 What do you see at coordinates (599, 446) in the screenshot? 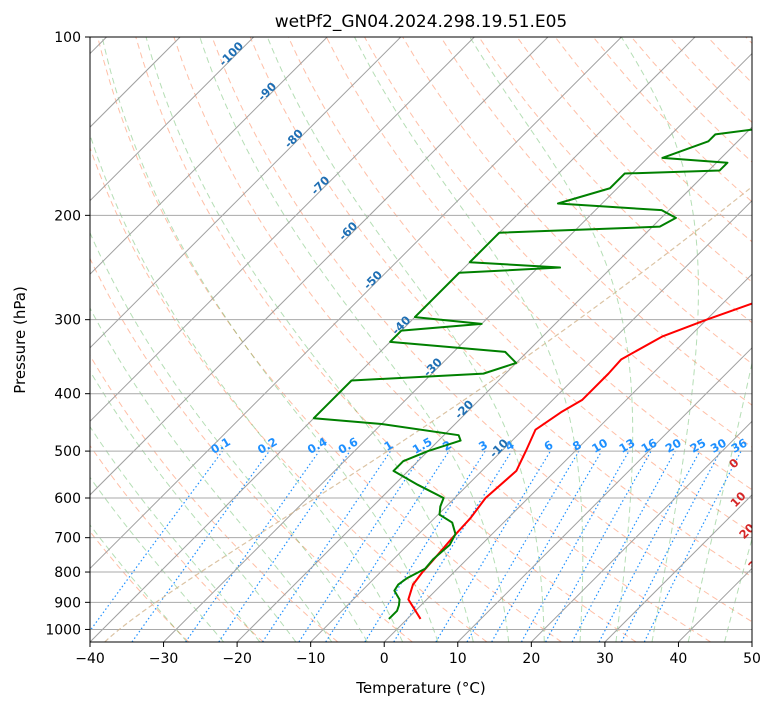
I see `mixing-ratio-label: 10` at bounding box center [599, 446].